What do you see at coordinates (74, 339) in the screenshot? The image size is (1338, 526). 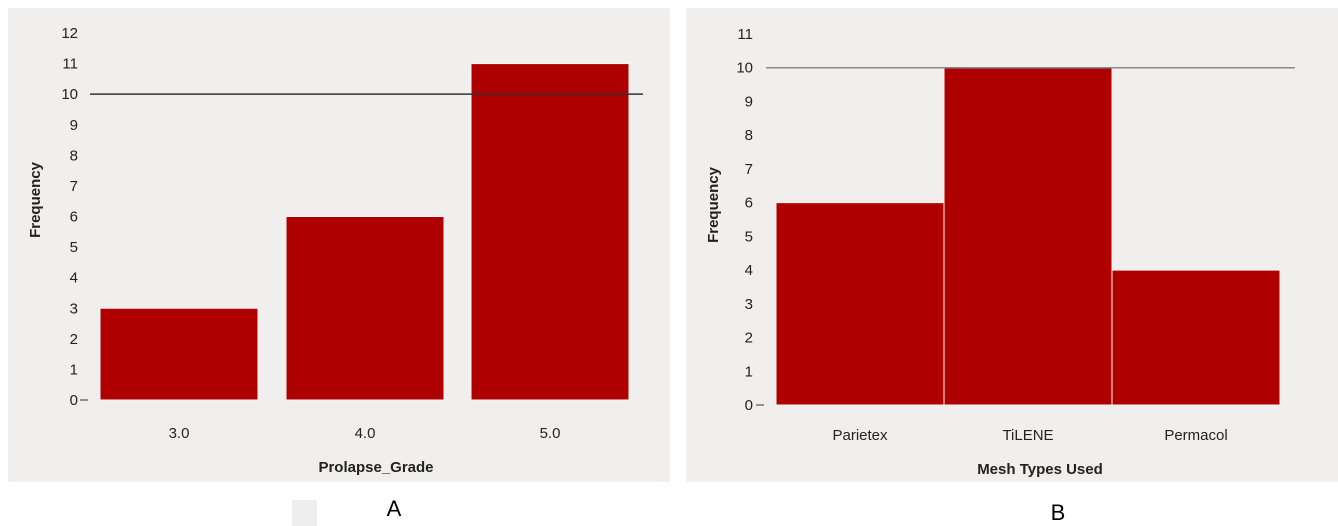 I see `chart-a-y-tick-label: 2` at bounding box center [74, 339].